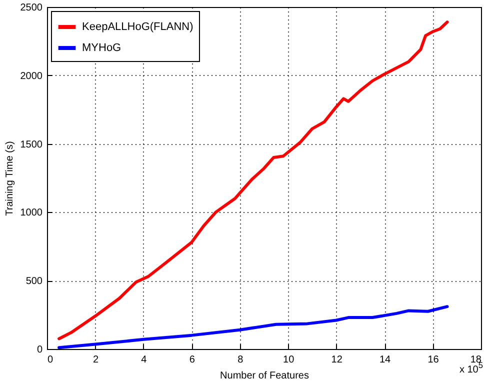  Describe the element at coordinates (31, 76) in the screenshot. I see `y-tick-label: 2000` at that location.